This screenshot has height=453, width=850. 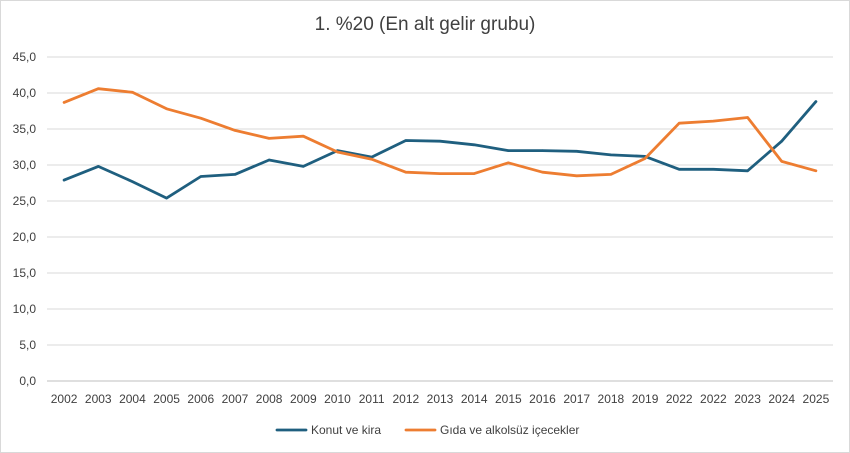 I want to click on legend-label: Gıda ve alkolsüz içecekler, so click(x=509, y=430).